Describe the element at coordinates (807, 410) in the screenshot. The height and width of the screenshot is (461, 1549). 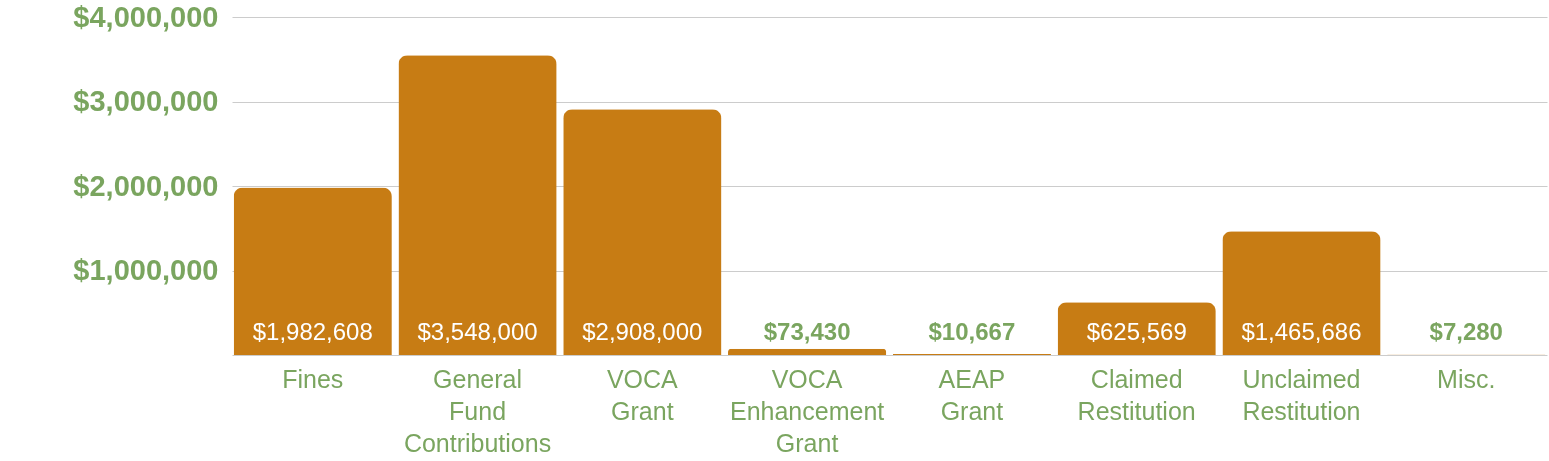
I see `x-tick-label: VOCA Enhancement Grant` at that location.